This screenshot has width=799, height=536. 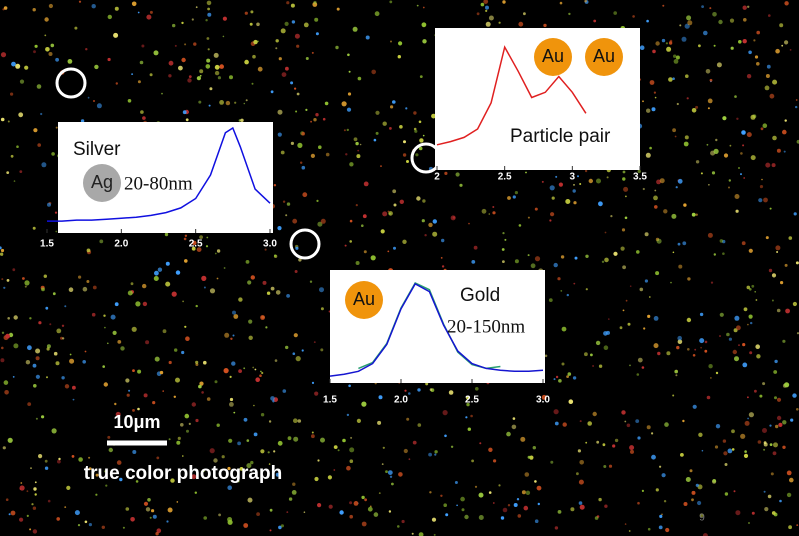 I want to click on scale-bar-label: 10μm, so click(x=136, y=422).